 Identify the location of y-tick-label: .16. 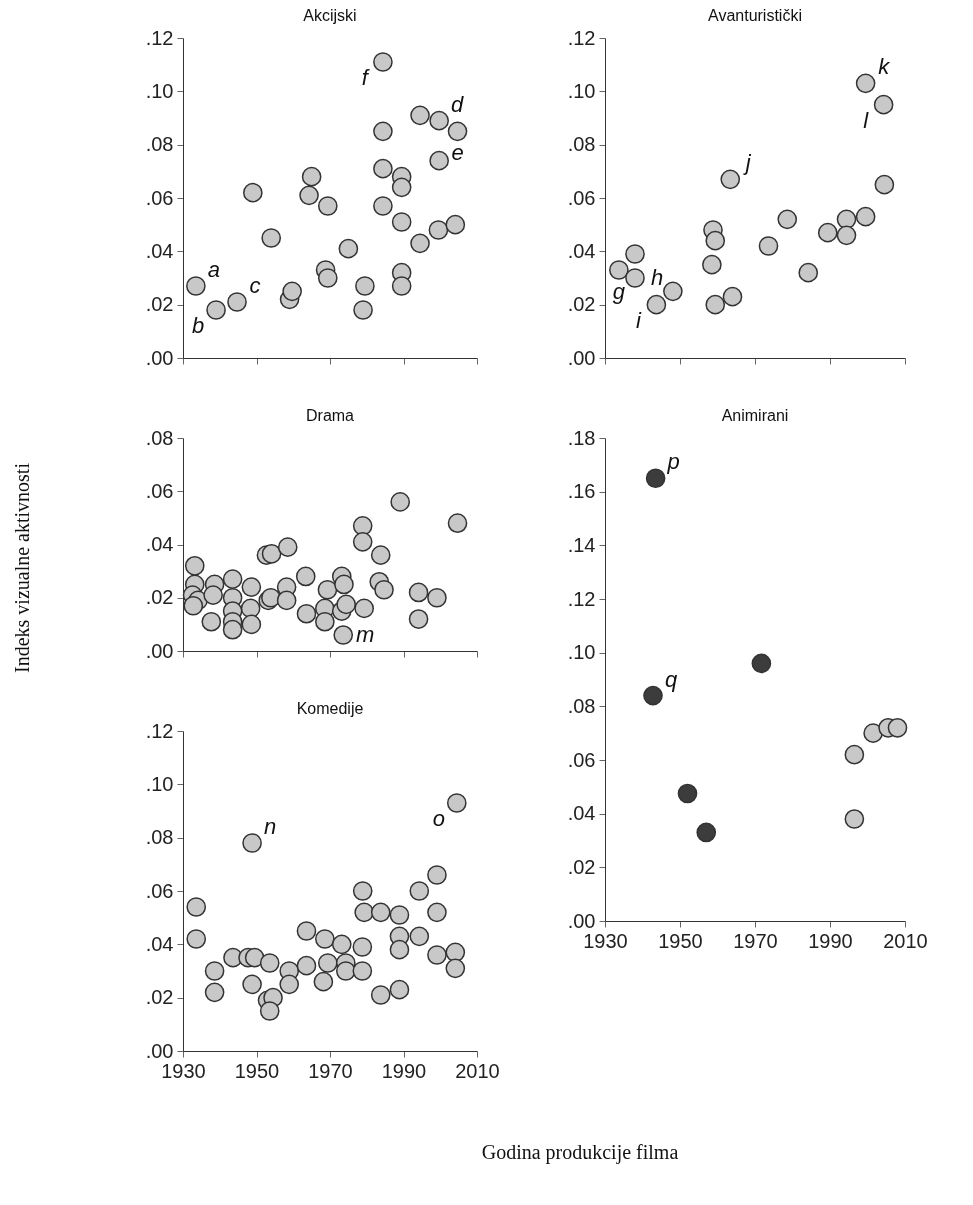
(581, 491).